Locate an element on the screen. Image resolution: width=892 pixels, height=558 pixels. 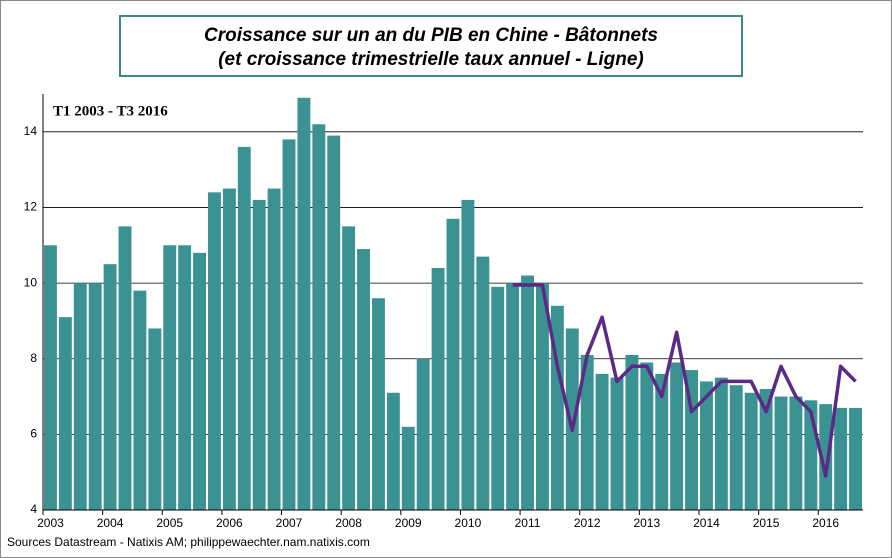
x-tick-label: 2005 is located at coordinates (169, 523).